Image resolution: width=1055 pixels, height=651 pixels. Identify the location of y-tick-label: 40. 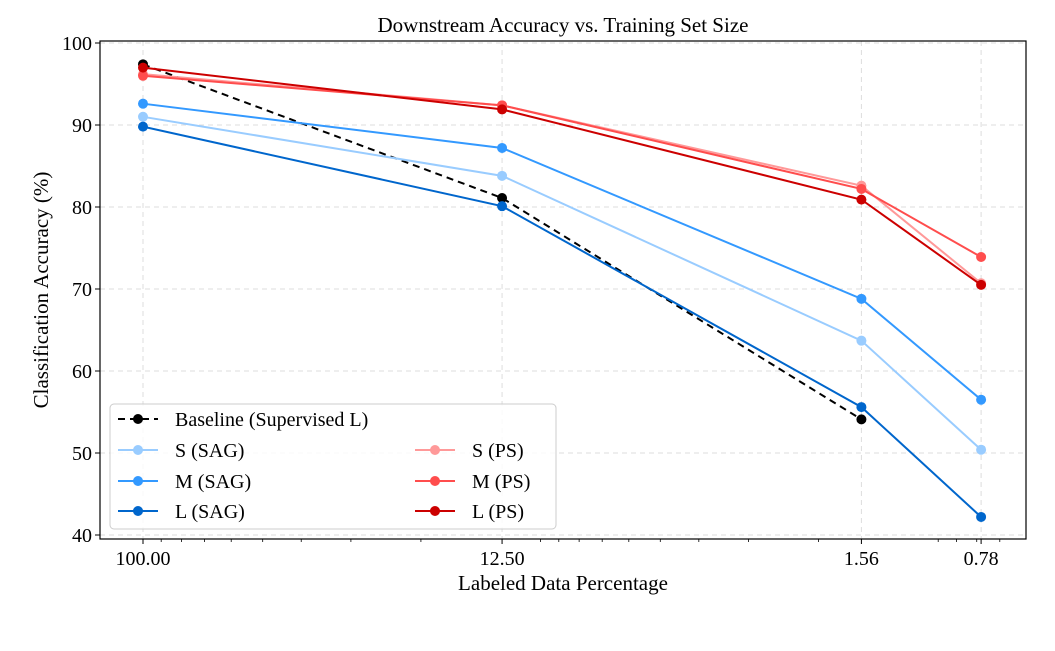
(82, 536).